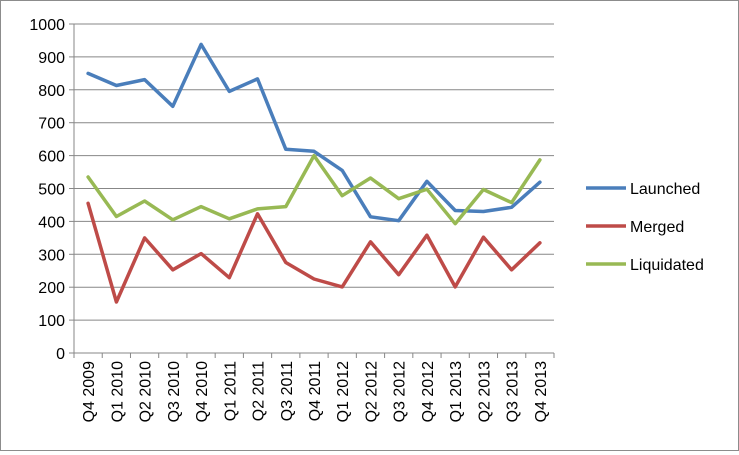 The height and width of the screenshot is (455, 739). I want to click on x-tick-label: Q3 2012, so click(400, 391).